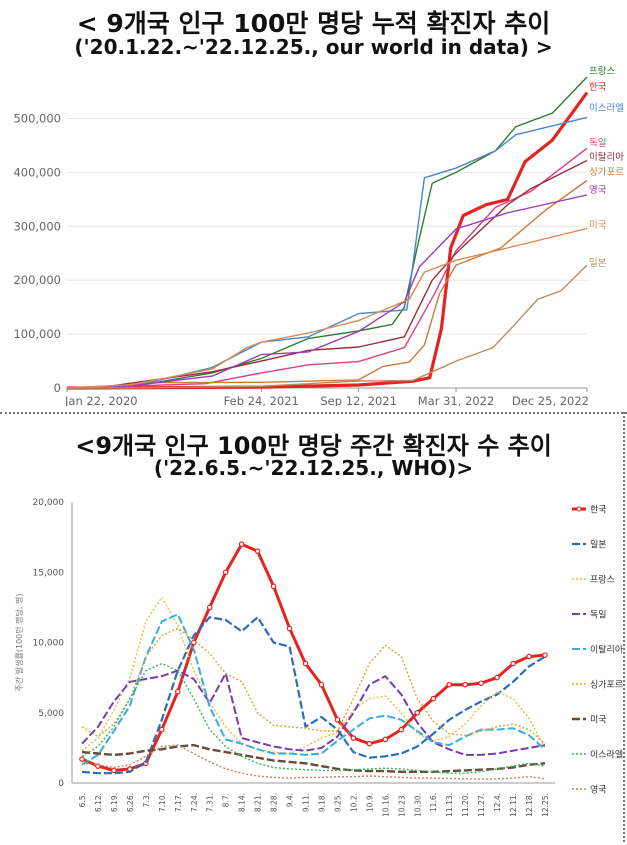 This screenshot has width=627, height=845. Describe the element at coordinates (290, 800) in the screenshot. I see `x-tick-label: 9.4.` at that location.